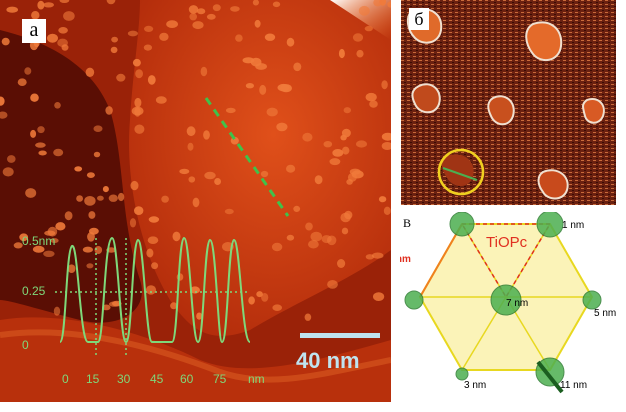 This screenshot has height=412, width=626. What do you see at coordinates (506, 261) in the screenshot?
I see `molecule-triangle` at bounding box center [506, 261].